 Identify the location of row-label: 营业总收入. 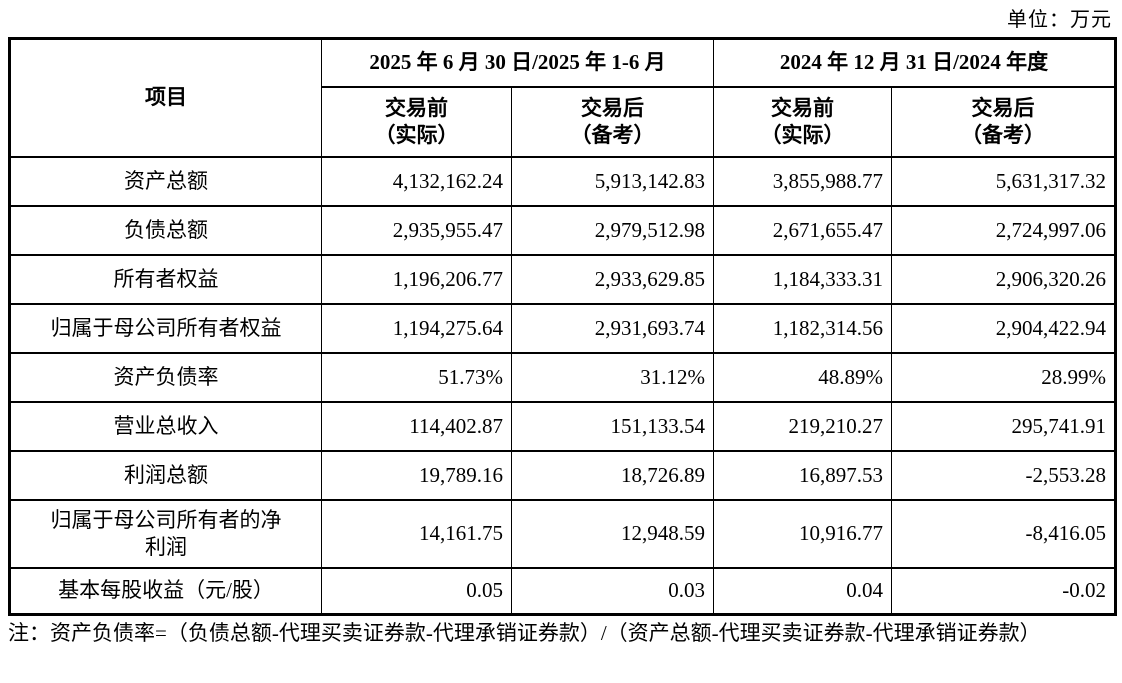
(165, 426).